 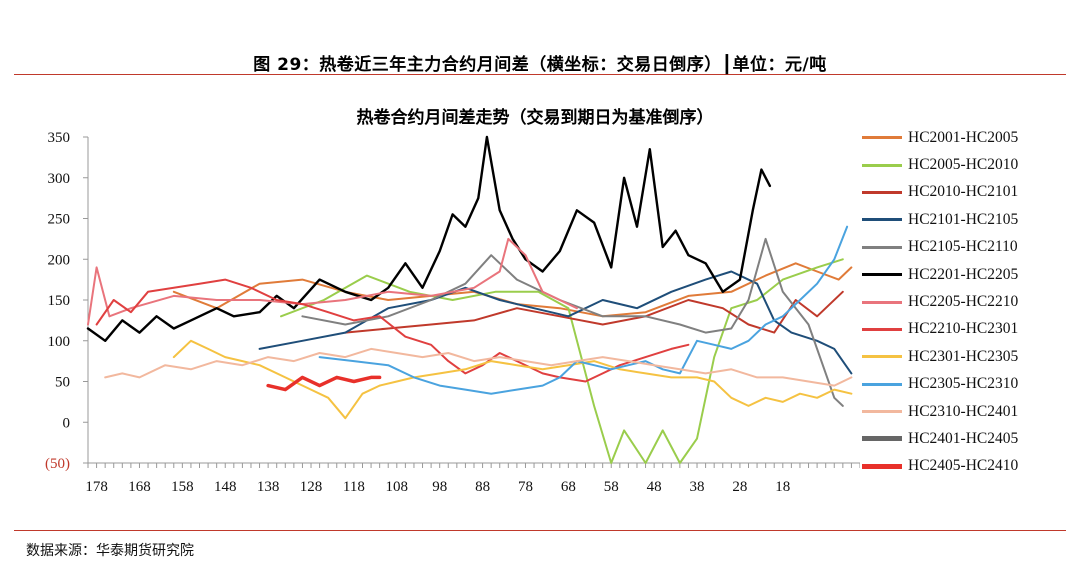 I want to click on legend-item: HC2005-HC2010, so click(x=967, y=164).